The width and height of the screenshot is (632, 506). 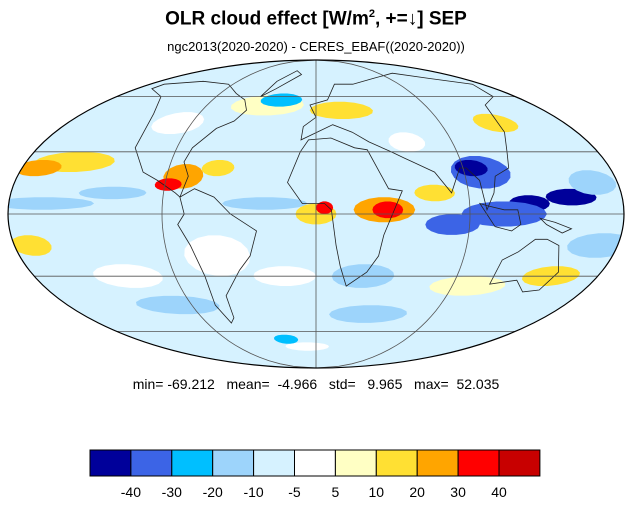 What do you see at coordinates (458, 492) in the screenshot?
I see `colorbar-tick-label: 30` at bounding box center [458, 492].